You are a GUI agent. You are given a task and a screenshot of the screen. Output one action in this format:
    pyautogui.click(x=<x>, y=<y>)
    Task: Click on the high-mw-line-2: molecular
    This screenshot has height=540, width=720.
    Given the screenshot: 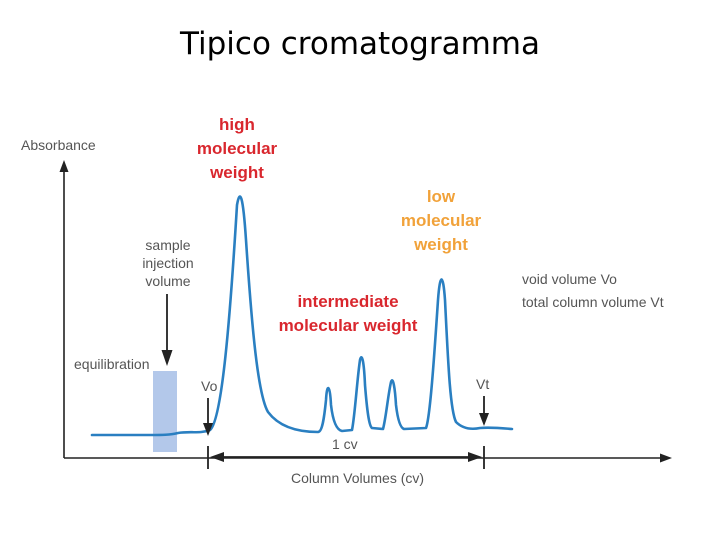 What is the action you would take?
    pyautogui.click(x=237, y=148)
    